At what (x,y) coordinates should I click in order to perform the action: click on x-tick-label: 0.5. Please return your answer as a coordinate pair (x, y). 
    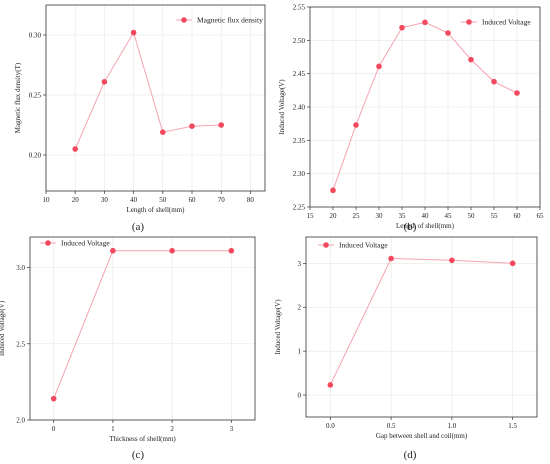
    Looking at the image, I should click on (391, 426).